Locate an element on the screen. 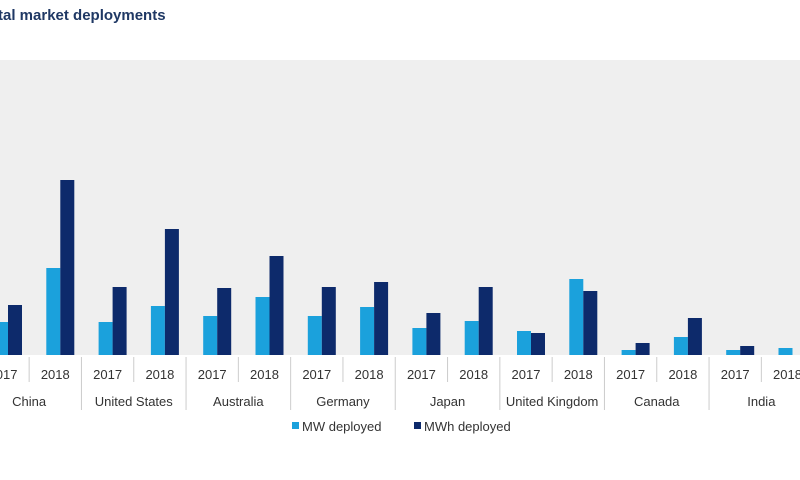 This screenshot has height=480, width=800. category-label: China is located at coordinates (29, 401).